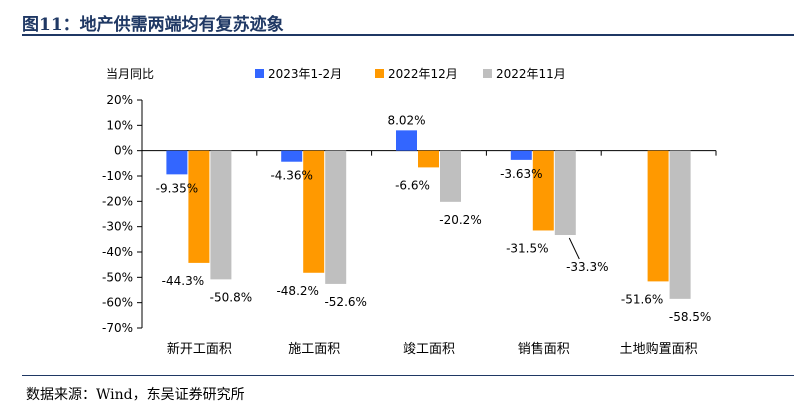 This screenshot has width=812, height=414. Describe the element at coordinates (408, 22) in the screenshot. I see `title-bar: 图11：地产供需两端均有复苏迹象` at that location.